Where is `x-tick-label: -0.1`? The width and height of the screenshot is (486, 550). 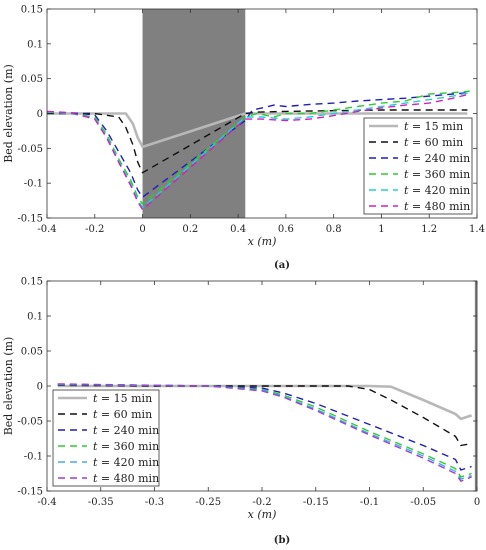 x-tick-label: -0.1 is located at coordinates (369, 502).